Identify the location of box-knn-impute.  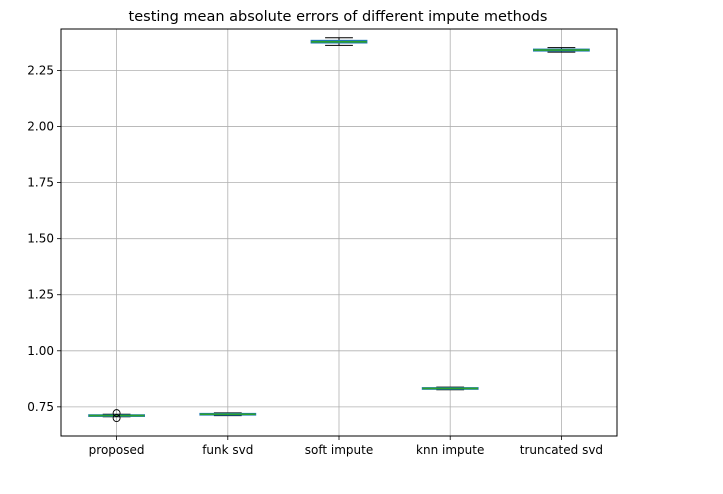
(450, 388).